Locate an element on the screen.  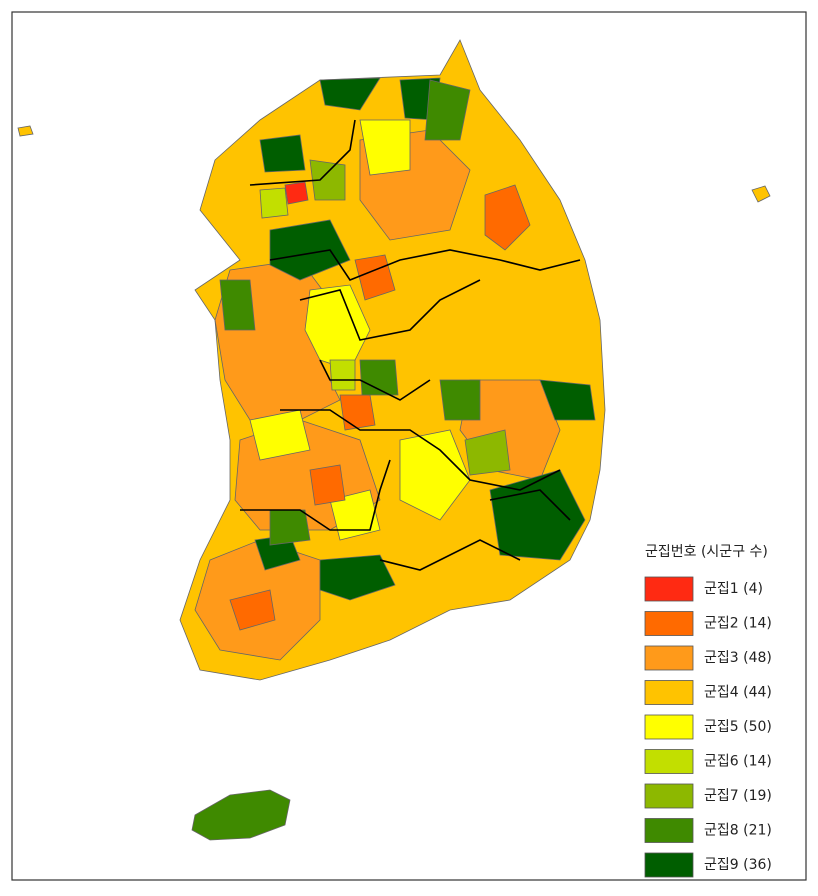
legend-label: 군집9 (36) is located at coordinates (738, 865).